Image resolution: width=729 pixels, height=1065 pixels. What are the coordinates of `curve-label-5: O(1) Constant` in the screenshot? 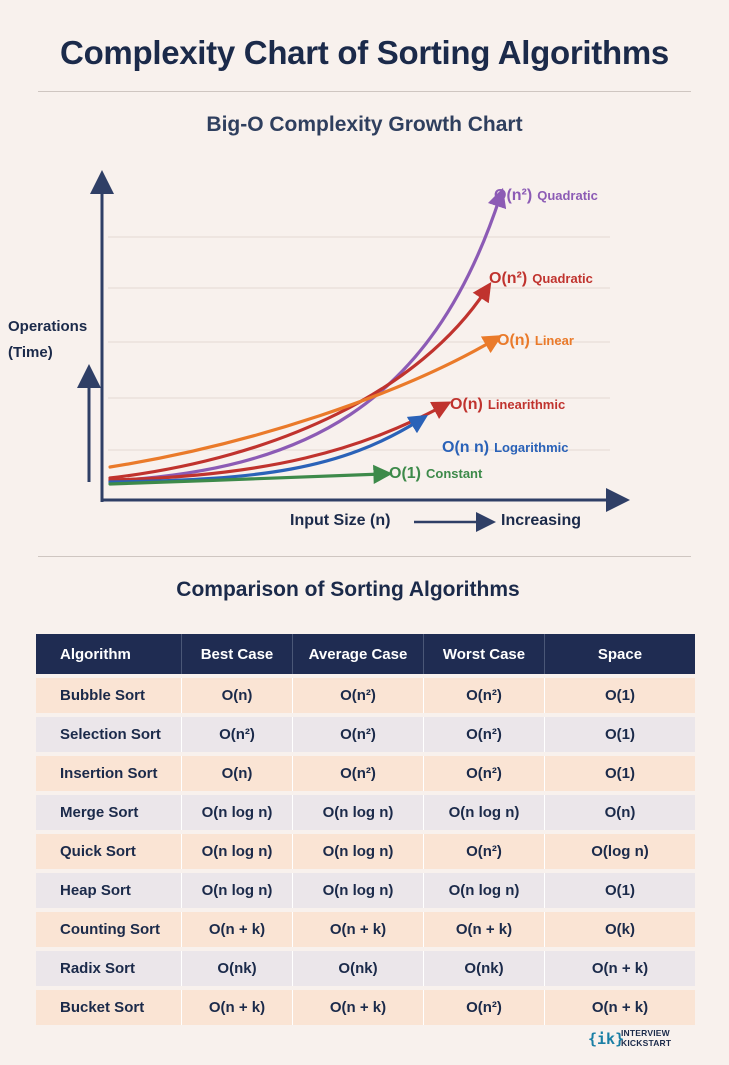 It's located at (436, 473).